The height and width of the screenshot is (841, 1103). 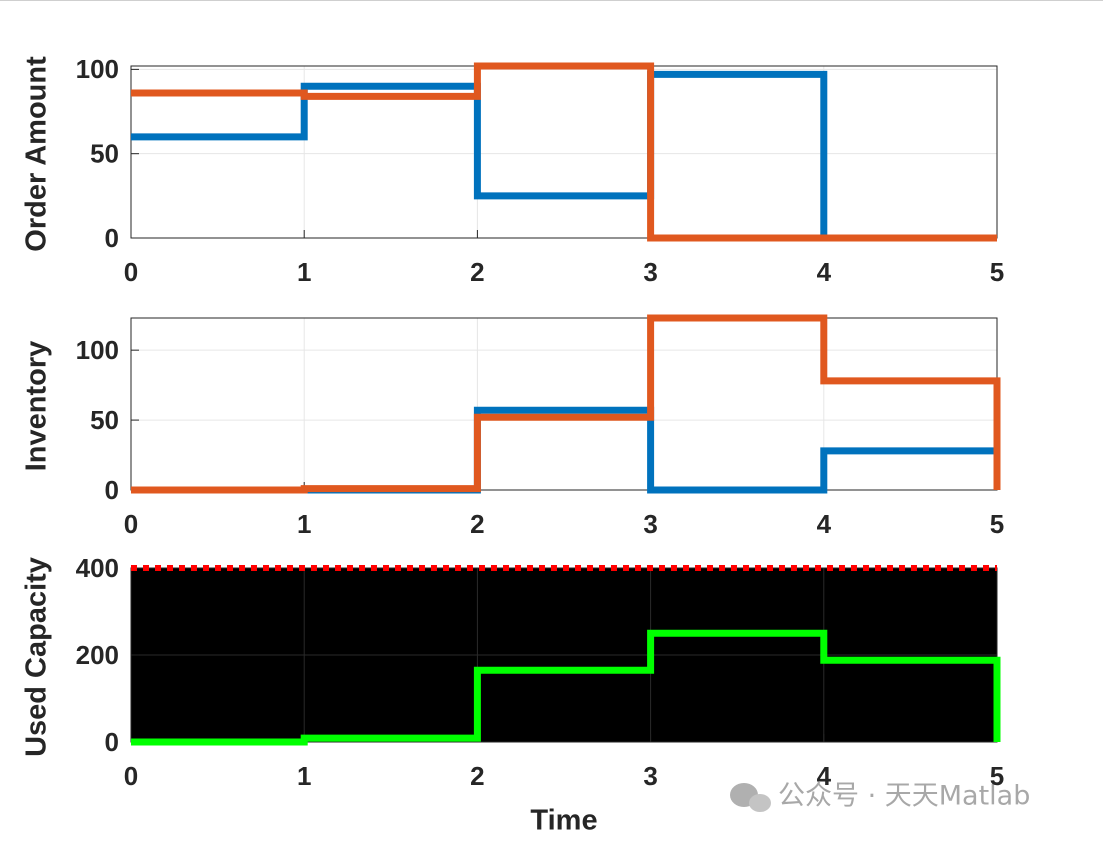 What do you see at coordinates (37, 657) in the screenshot?
I see `y-axis-label: Used Capacity` at bounding box center [37, 657].